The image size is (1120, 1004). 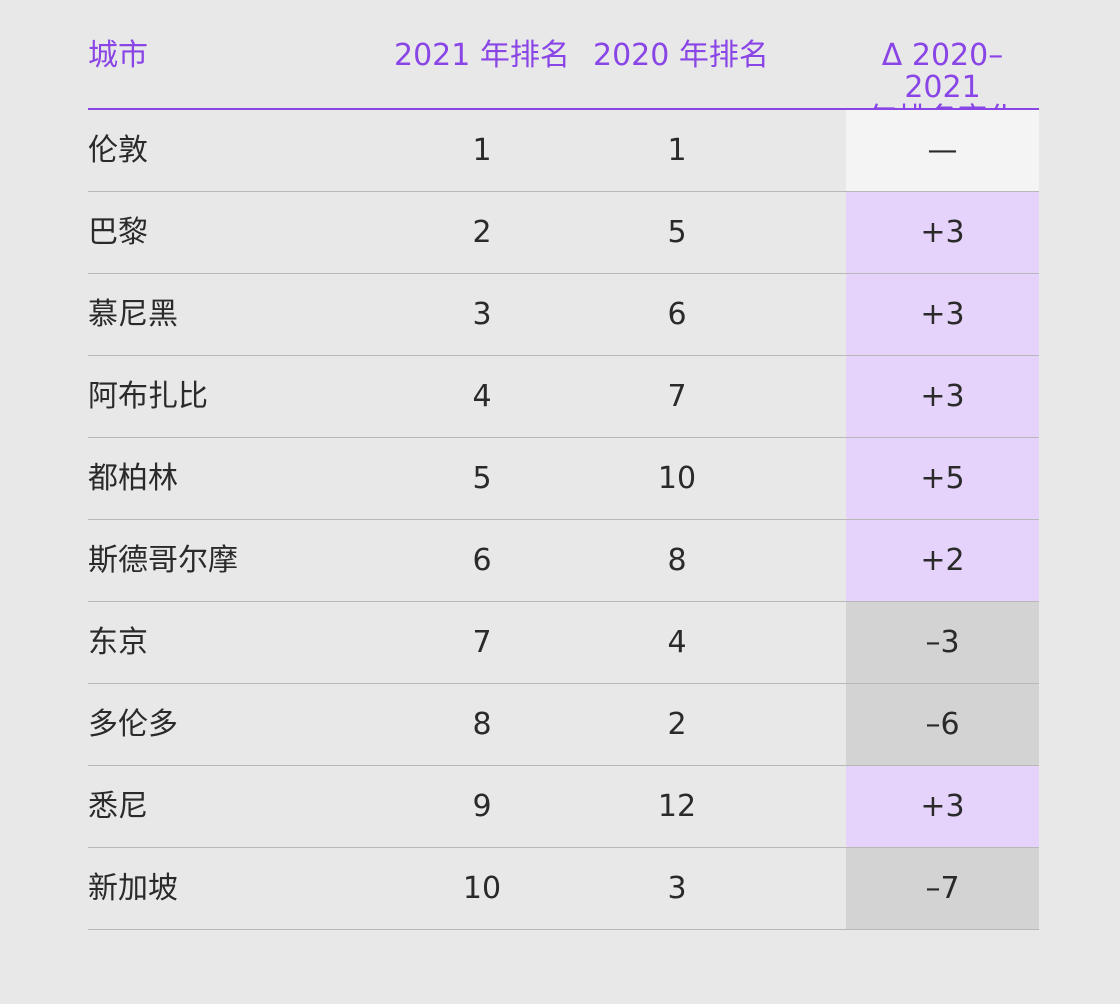 I want to click on rank-2020-cell: 12, so click(x=677, y=806).